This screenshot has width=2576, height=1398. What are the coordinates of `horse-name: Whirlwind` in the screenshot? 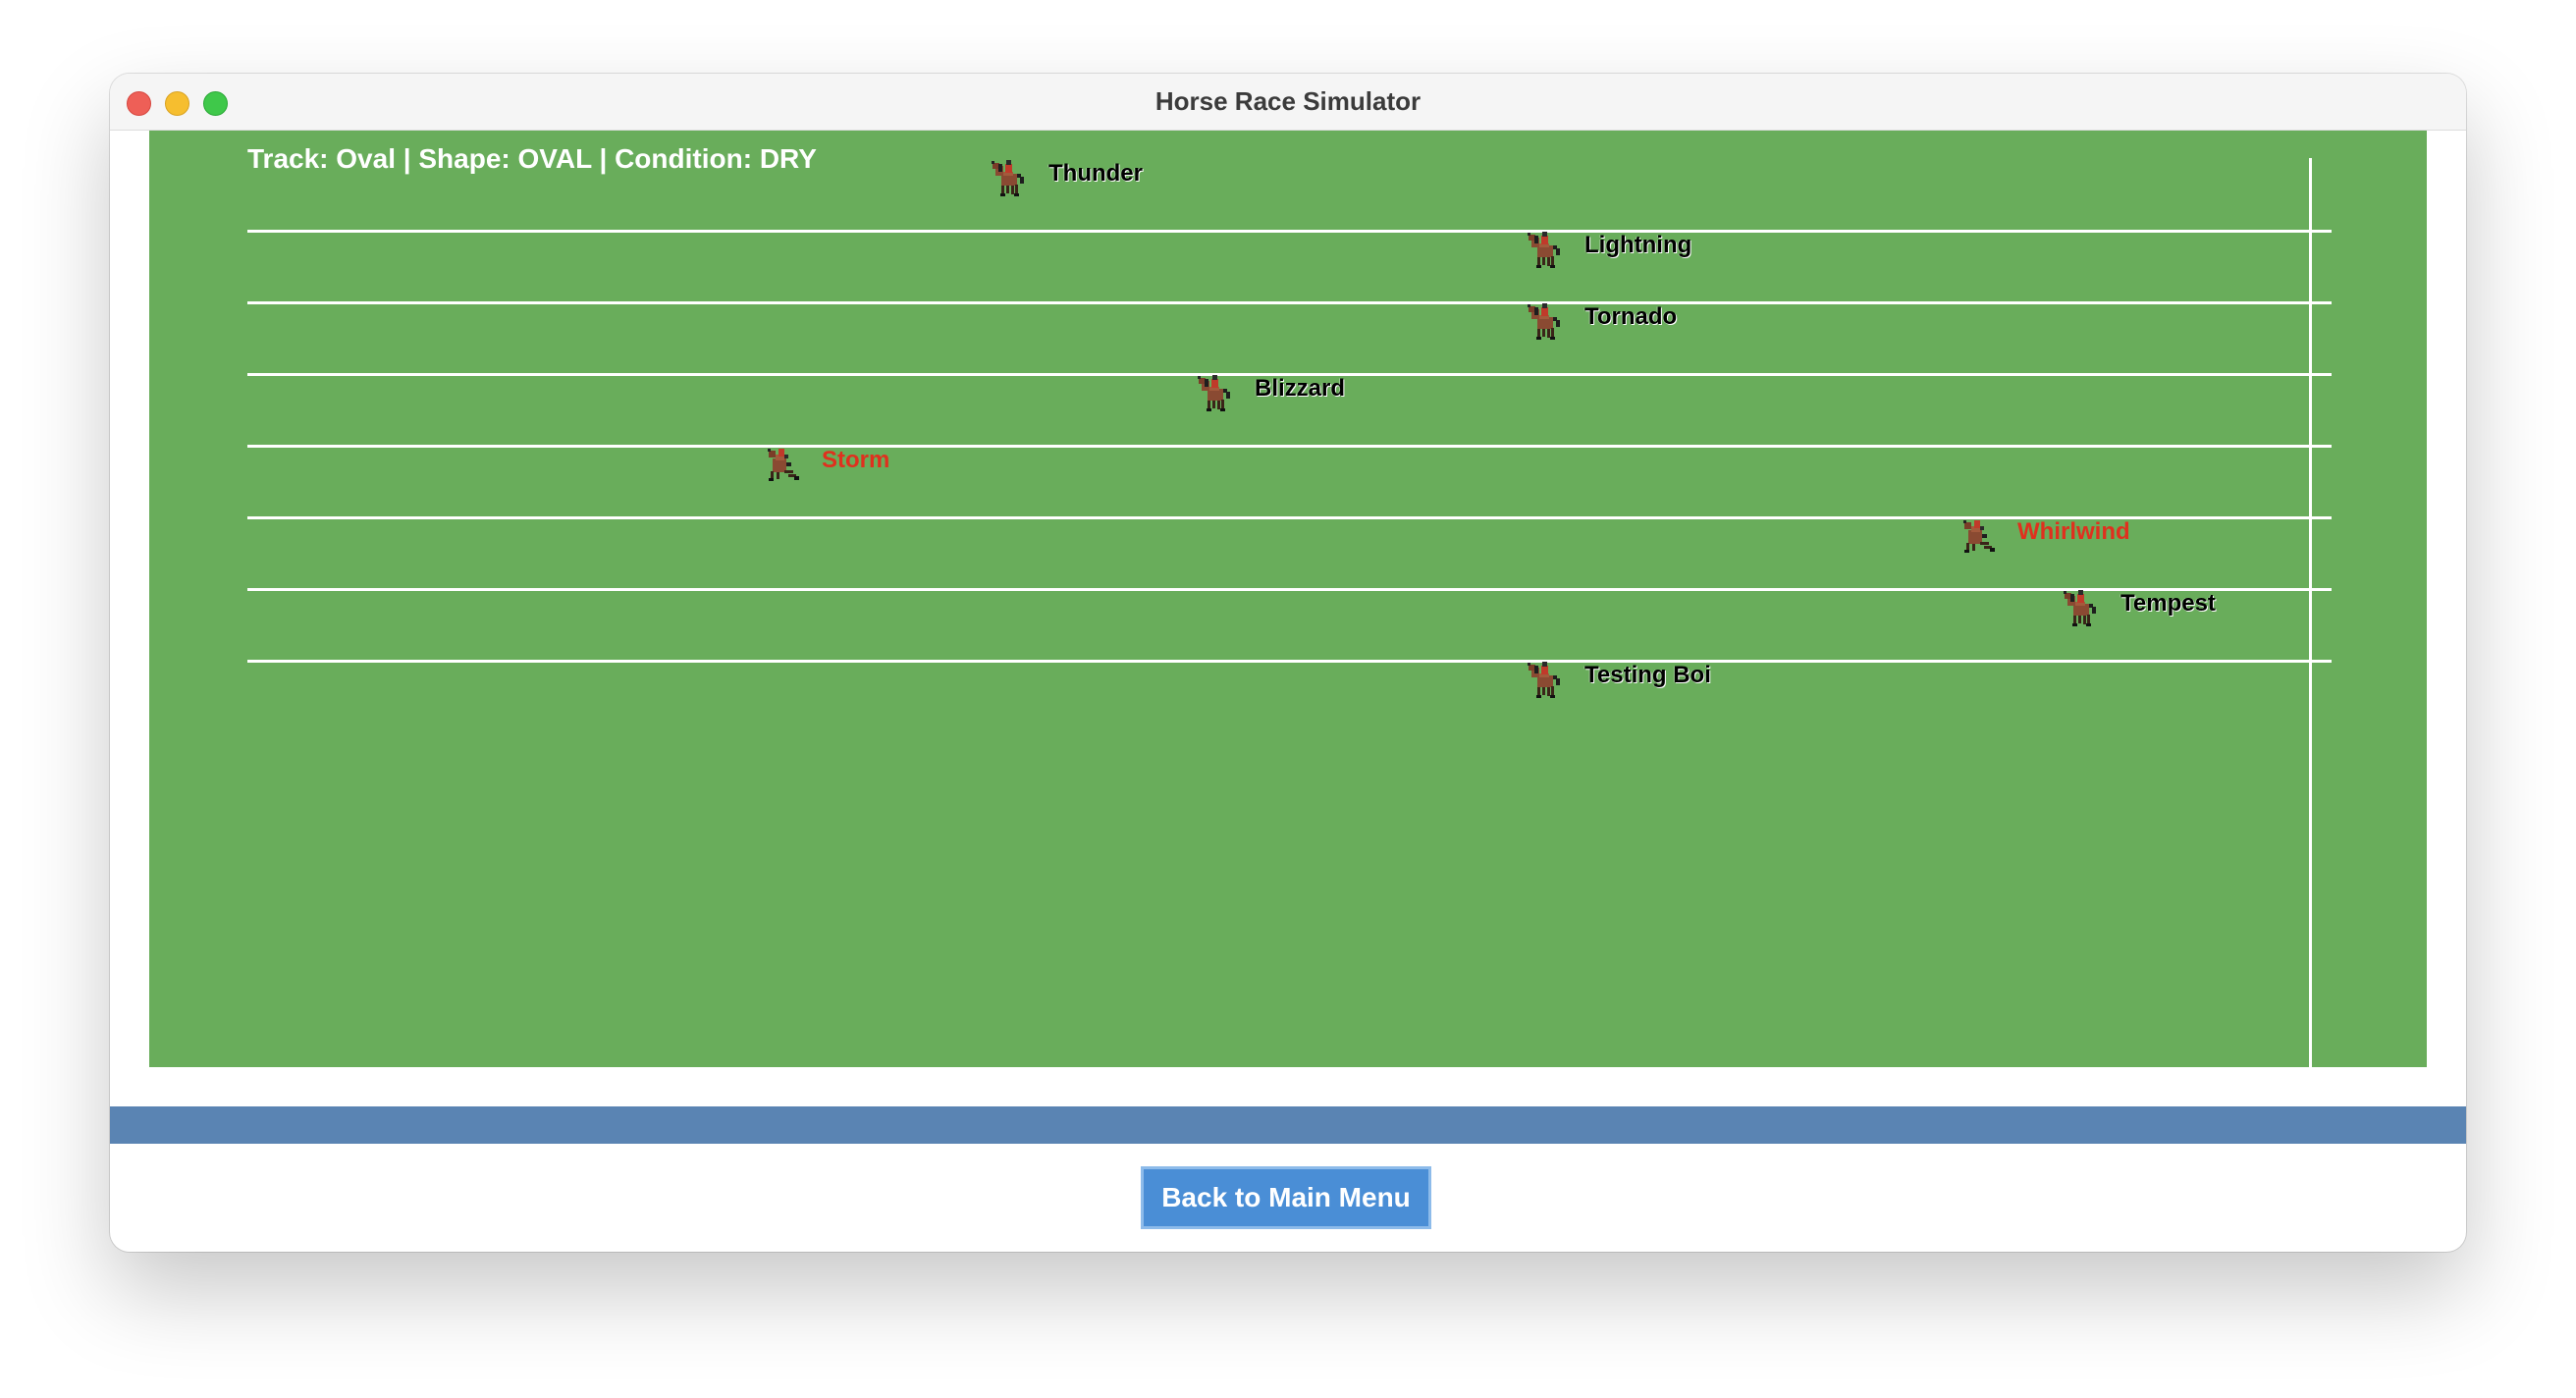 It's located at (2073, 532).